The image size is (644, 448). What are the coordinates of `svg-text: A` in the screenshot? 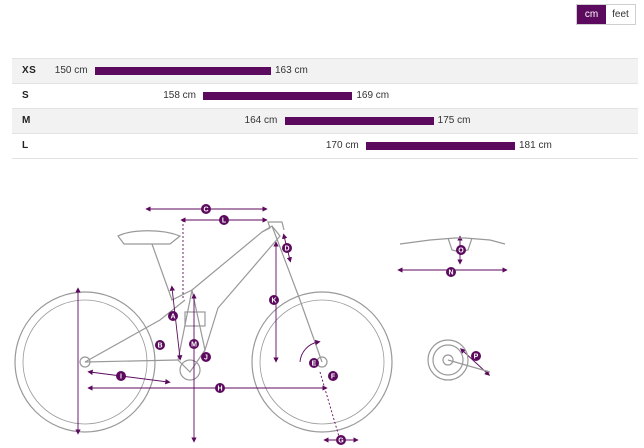 It's located at (172, 317).